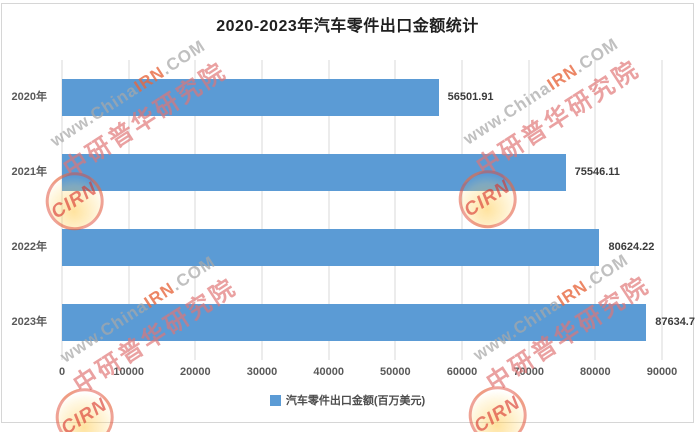 Image resolution: width=695 pixels, height=432 pixels. I want to click on x-tick-label: 90000, so click(662, 372).